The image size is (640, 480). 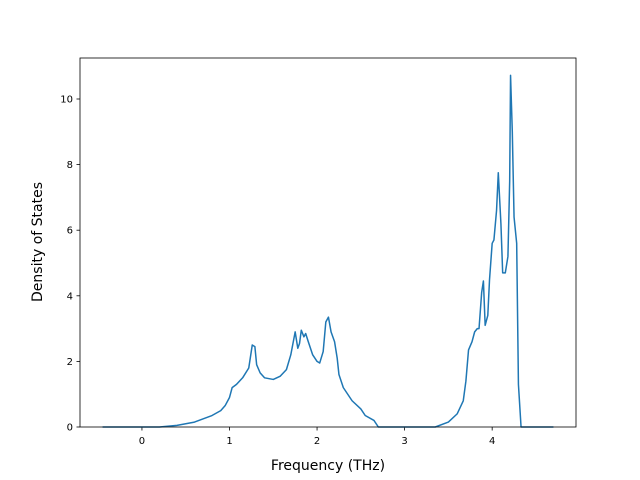 What do you see at coordinates (70, 231) in the screenshot?
I see `y-tick-label: 6` at bounding box center [70, 231].